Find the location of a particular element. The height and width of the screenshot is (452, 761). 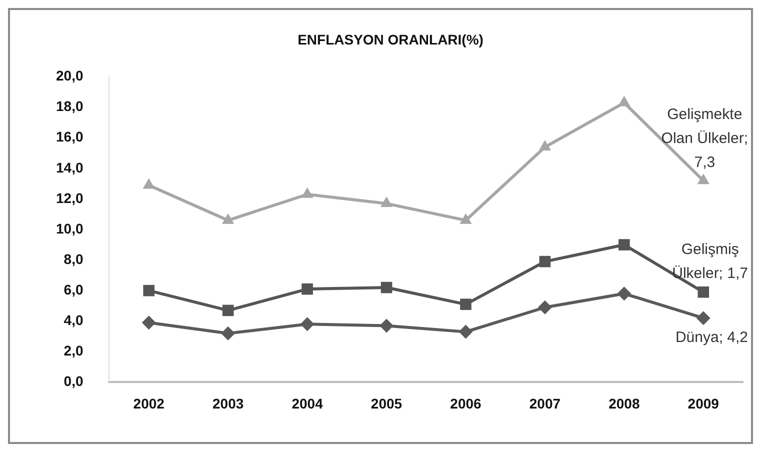

y-tick-label: 10,0 is located at coordinates (70, 228).